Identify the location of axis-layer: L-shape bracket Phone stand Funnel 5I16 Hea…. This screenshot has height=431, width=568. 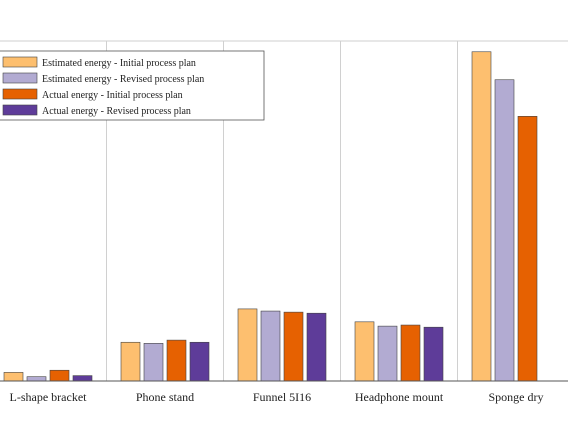
(284, 392).